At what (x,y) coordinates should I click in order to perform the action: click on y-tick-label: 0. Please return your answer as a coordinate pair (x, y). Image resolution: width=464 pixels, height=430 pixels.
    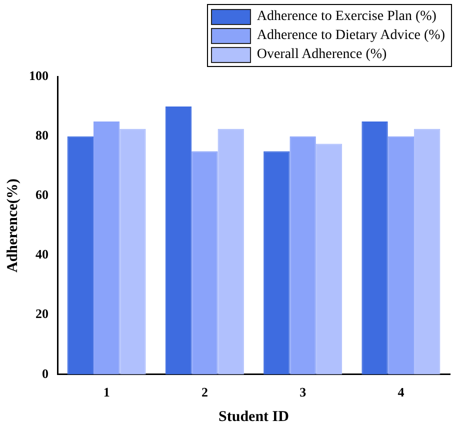
    Looking at the image, I should click on (45, 373).